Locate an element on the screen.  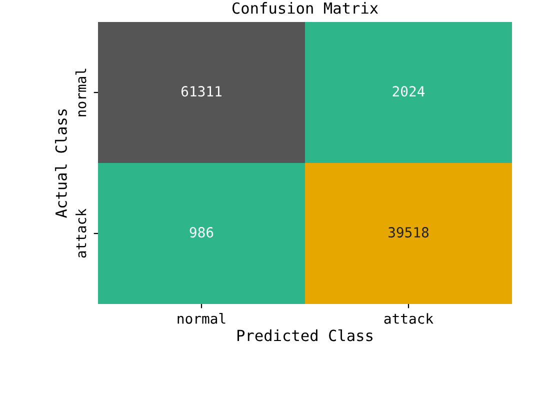
data-label: 61311 is located at coordinates (202, 91).